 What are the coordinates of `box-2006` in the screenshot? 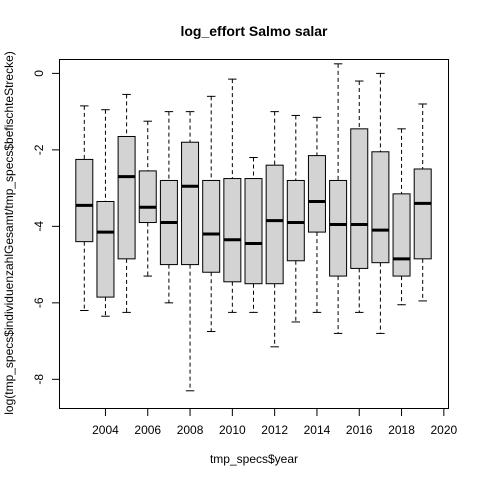 It's located at (147, 198).